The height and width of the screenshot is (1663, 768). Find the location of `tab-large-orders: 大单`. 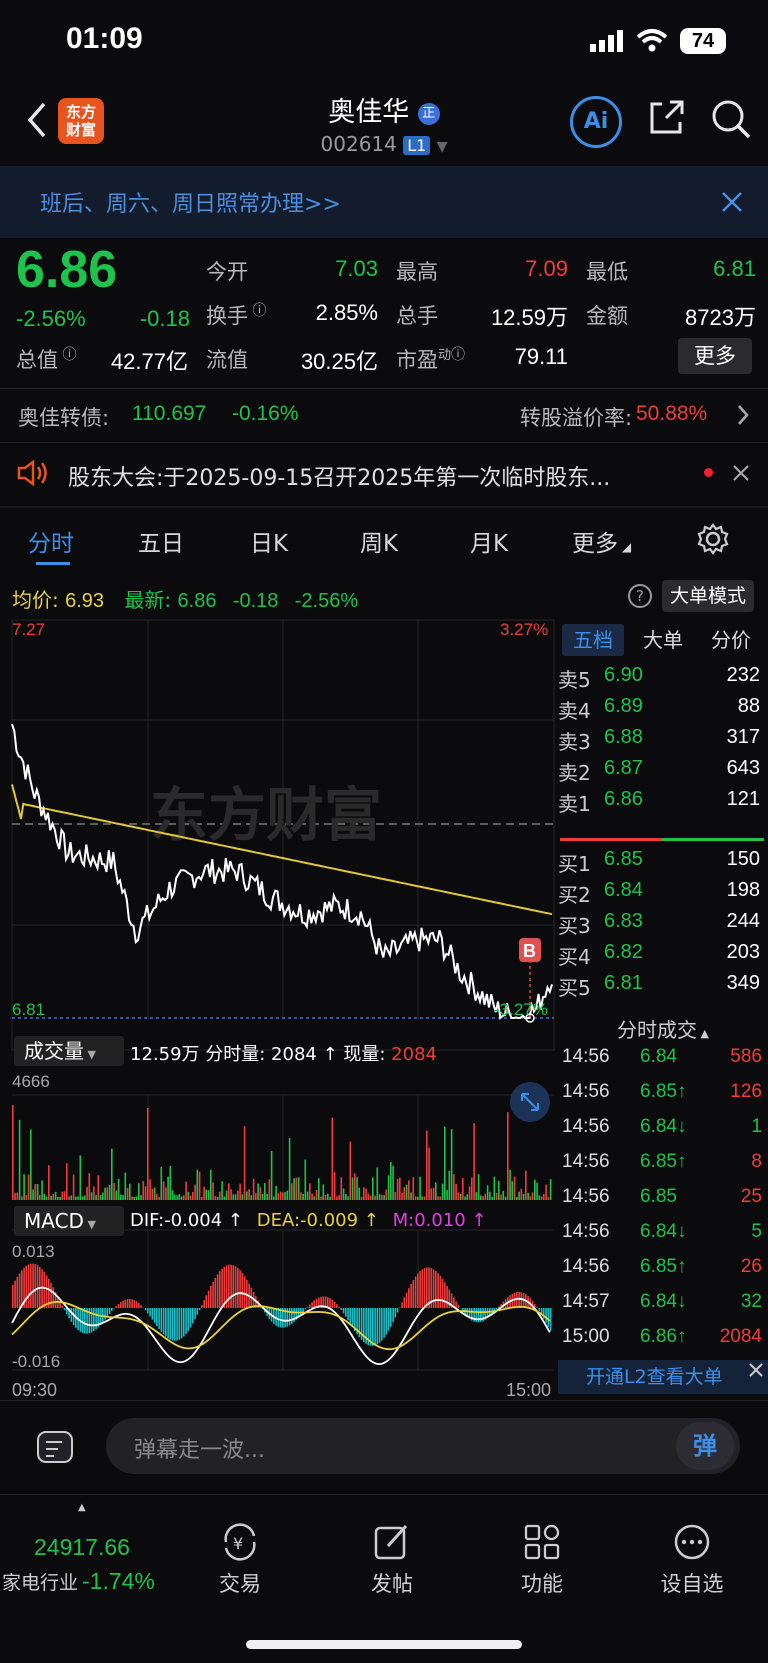

tab-large-orders: 大单 is located at coordinates (663, 640).